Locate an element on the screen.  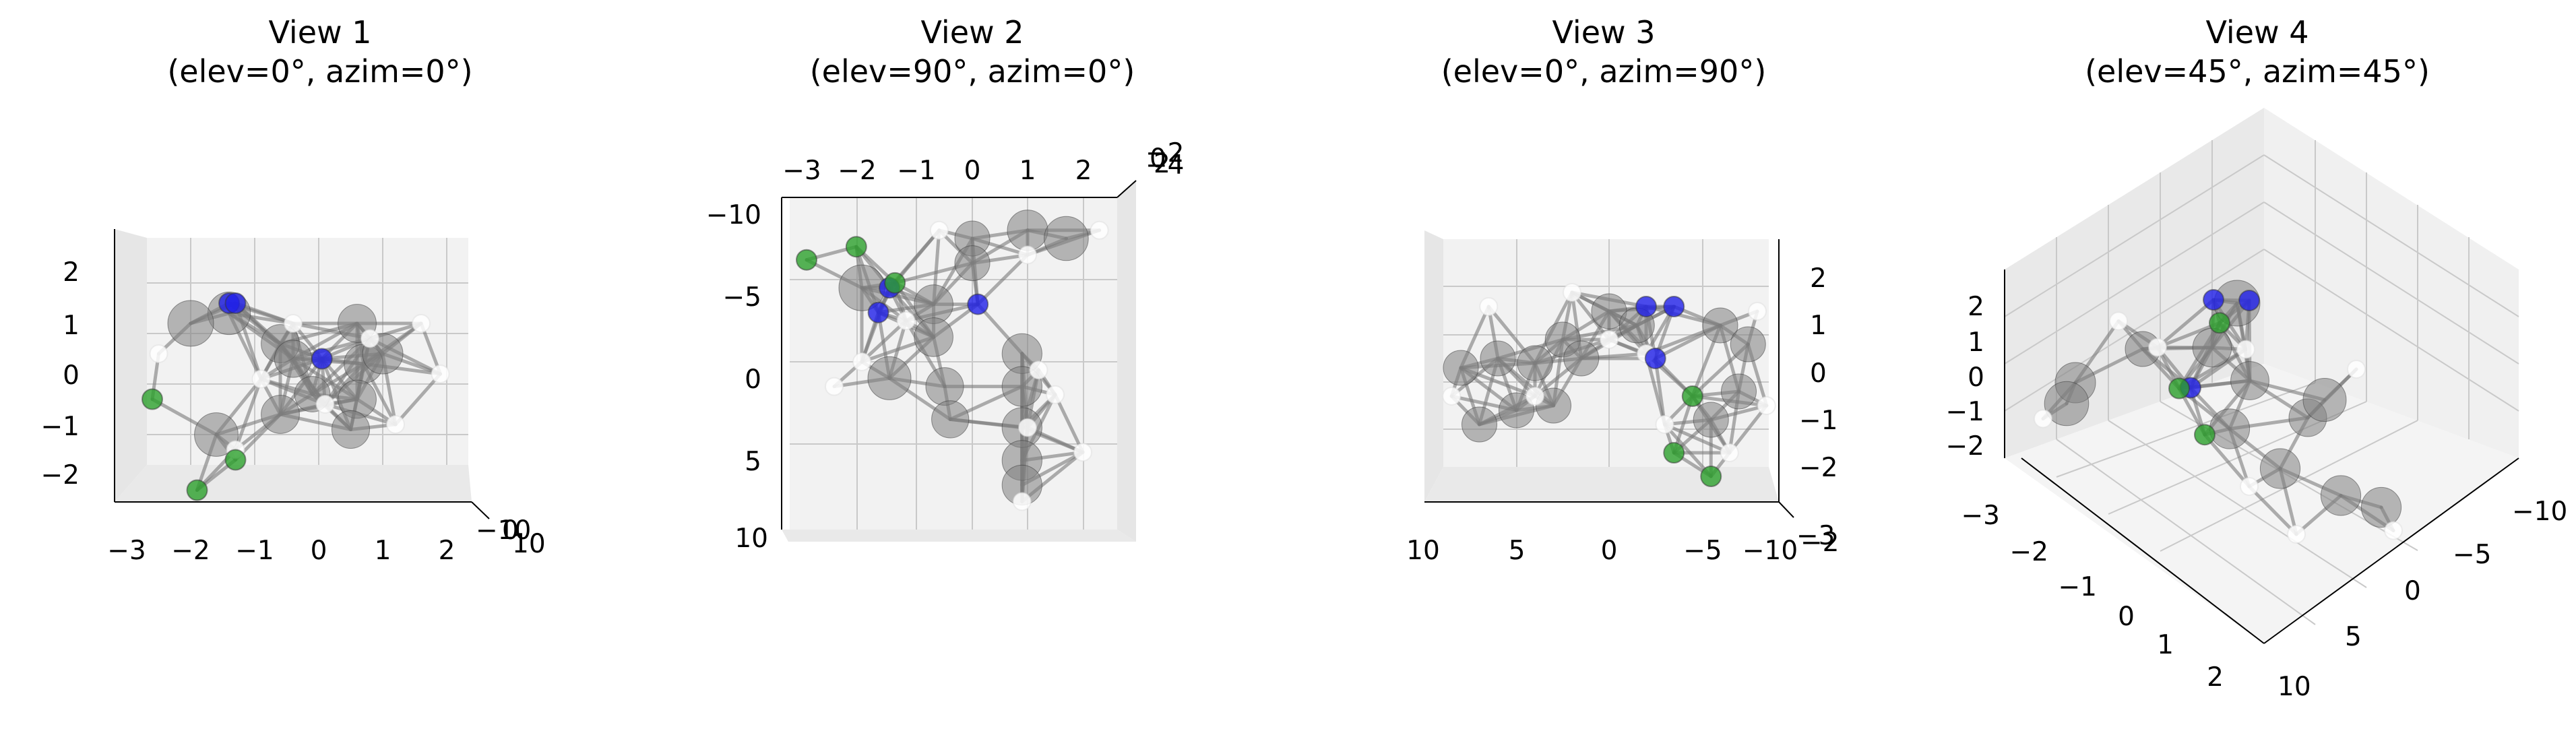
panel-1-z-tick: −2 is located at coordinates (60, 475).